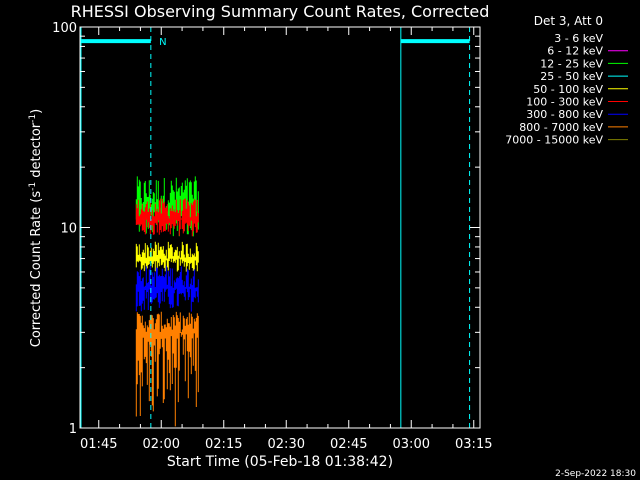 Image resolution: width=640 pixels, height=480 pixels. Describe the element at coordinates (167, 369) in the screenshot. I see `series-800-7000-kev` at that location.